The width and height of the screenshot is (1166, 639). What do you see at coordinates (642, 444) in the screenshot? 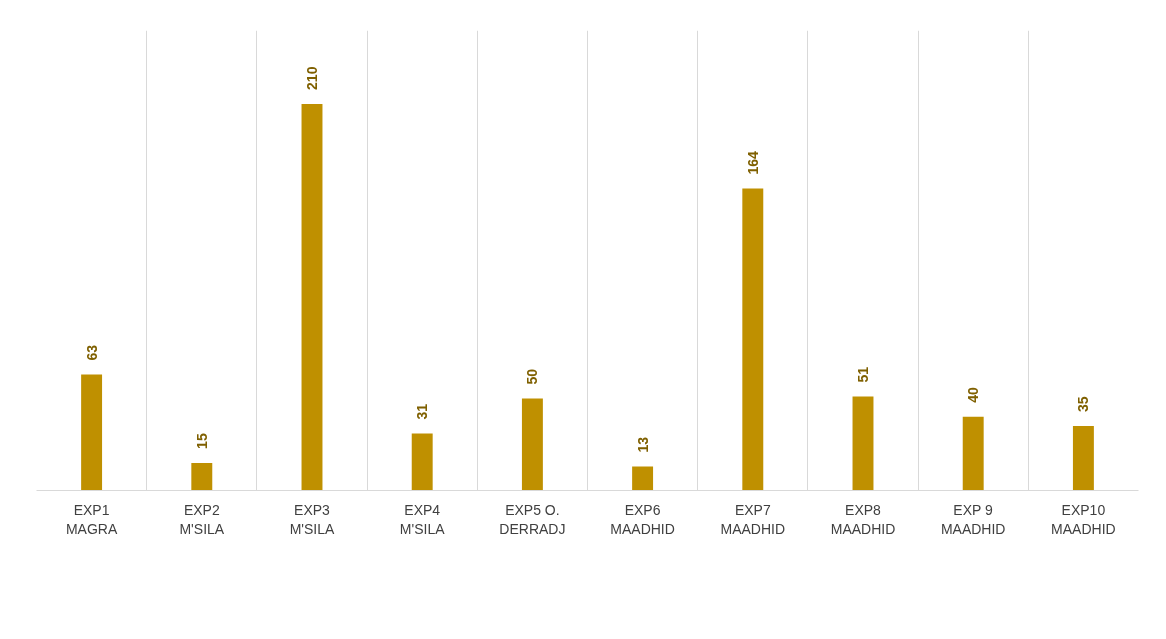
I see `data-label: 13` at bounding box center [642, 444].